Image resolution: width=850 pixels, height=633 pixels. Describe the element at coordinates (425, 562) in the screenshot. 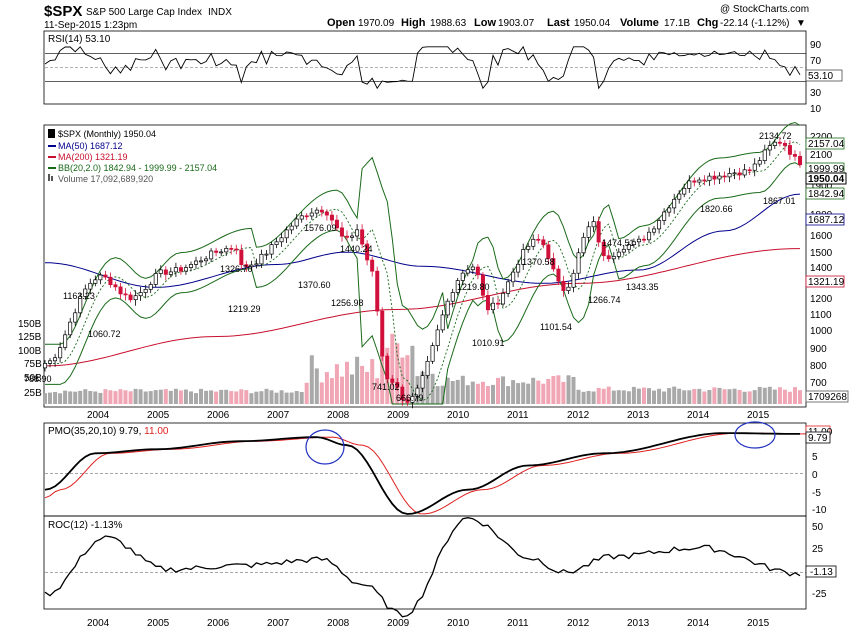

I see `roc-panel` at that location.